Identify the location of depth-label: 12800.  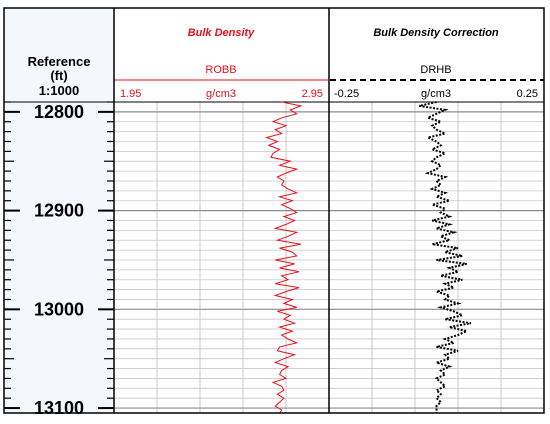
(59, 112).